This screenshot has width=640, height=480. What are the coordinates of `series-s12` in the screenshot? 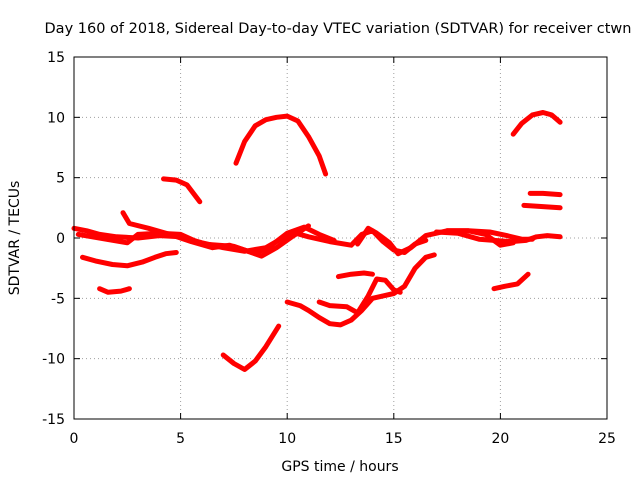 It's located at (445, 241).